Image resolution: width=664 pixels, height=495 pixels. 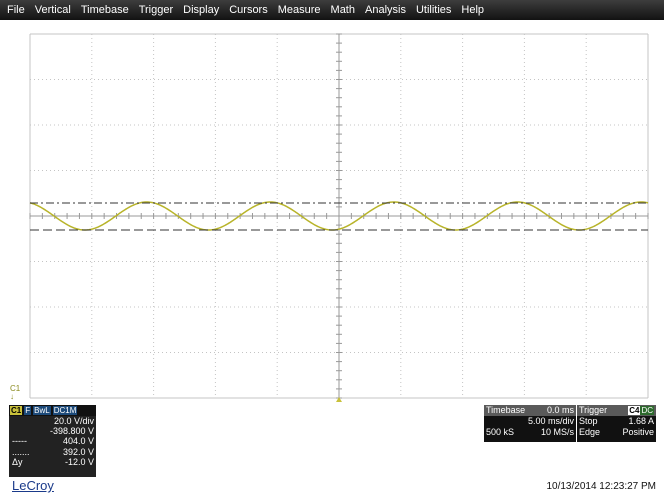 I want to click on cursor1-symbol: -----, so click(x=19, y=441).